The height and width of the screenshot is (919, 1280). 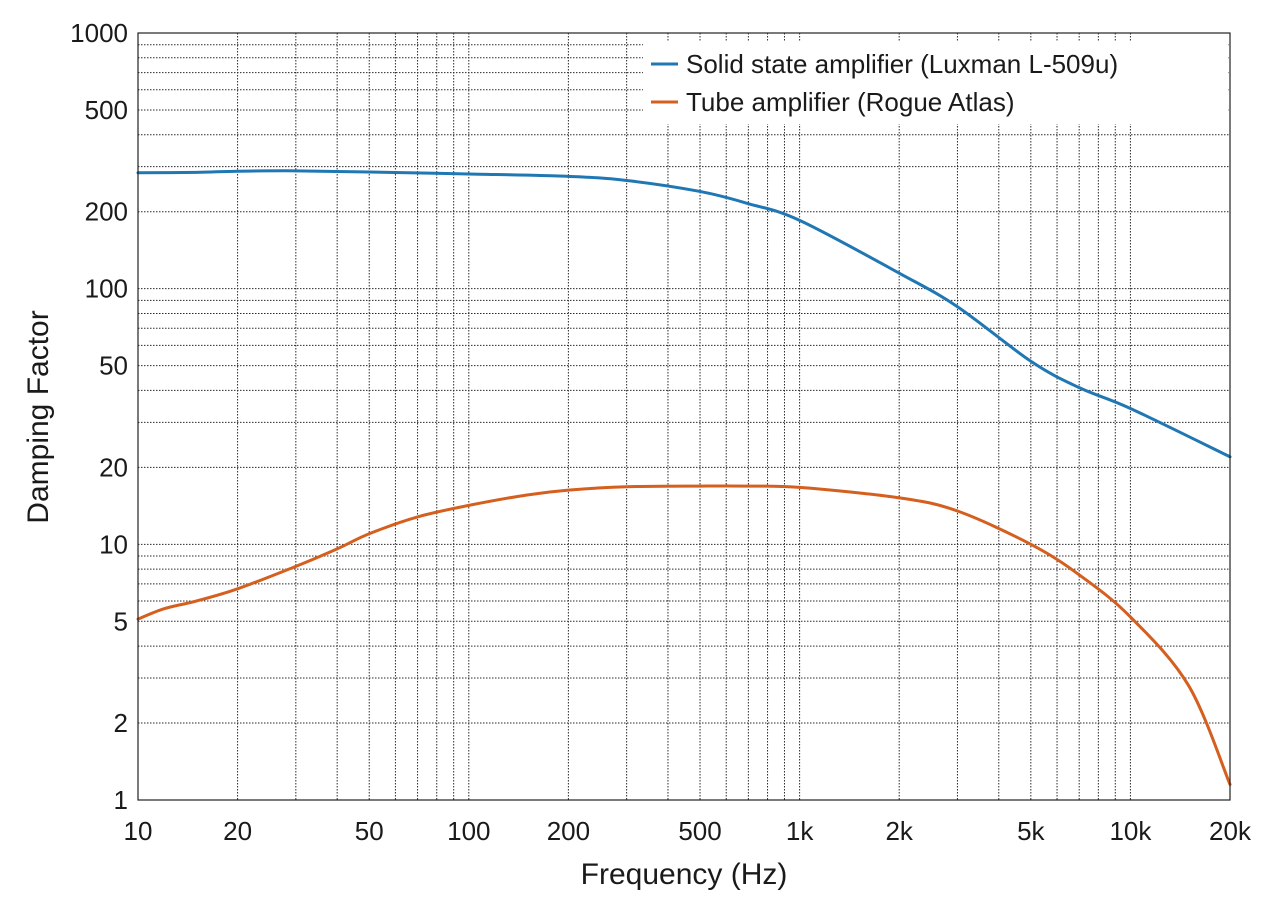 What do you see at coordinates (106, 212) in the screenshot?
I see `y-tick-label: 200` at bounding box center [106, 212].